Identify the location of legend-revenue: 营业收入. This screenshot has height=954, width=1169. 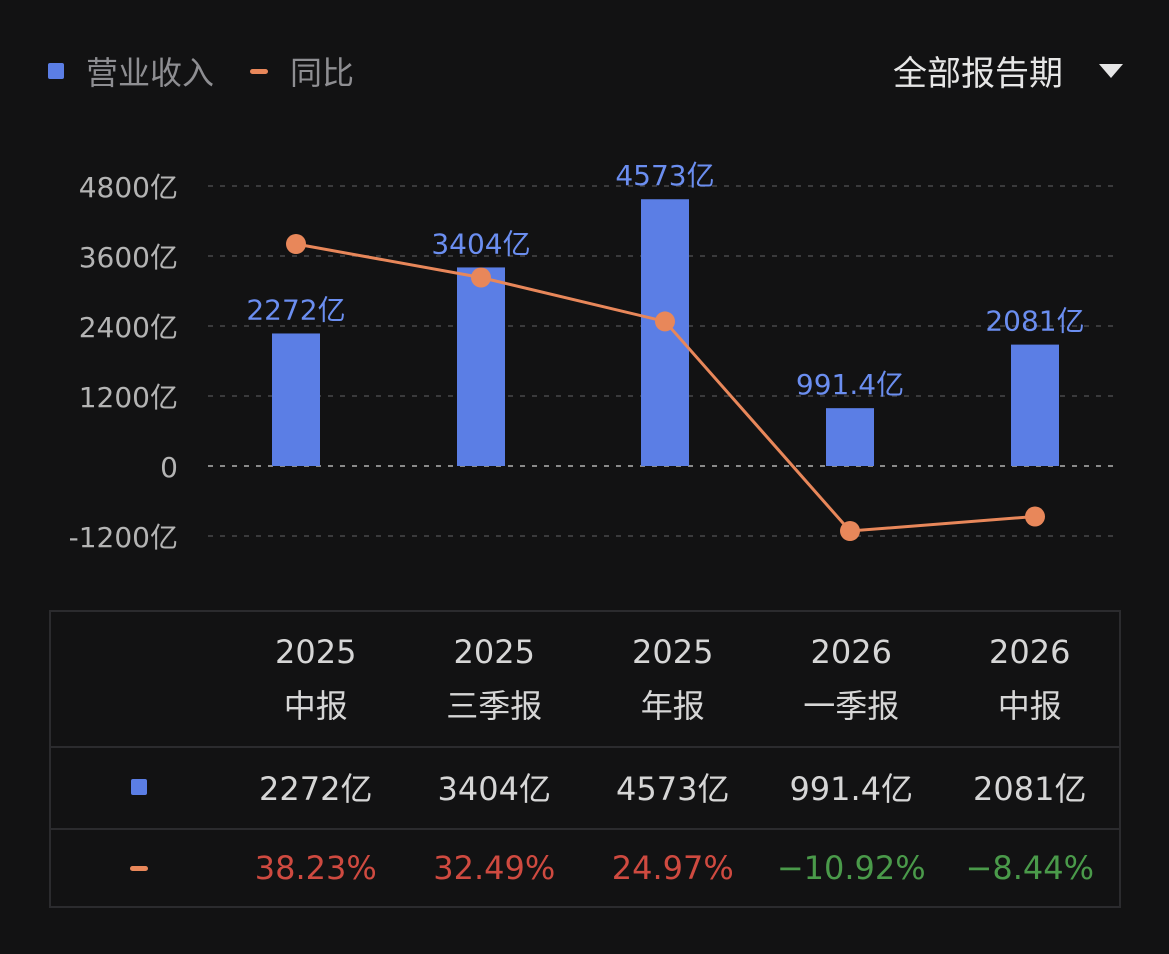
(131, 71).